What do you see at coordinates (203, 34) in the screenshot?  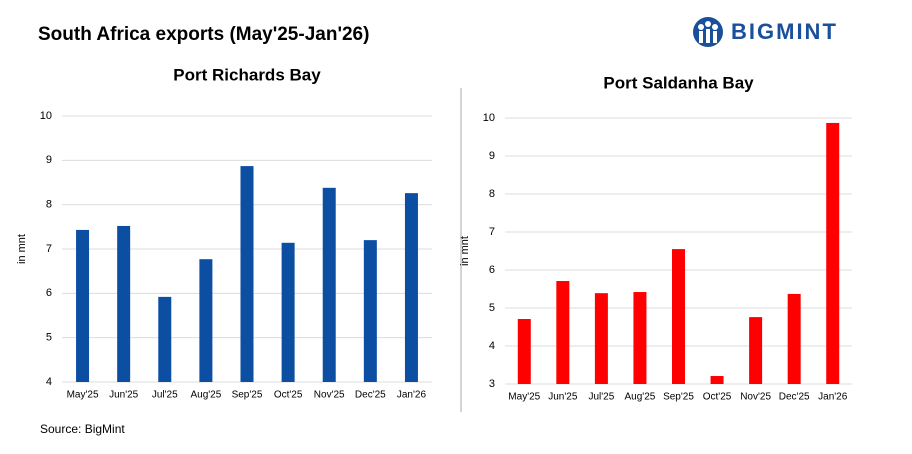 I see `page-title: South Africa exports (May'25-Jan'26)` at bounding box center [203, 34].